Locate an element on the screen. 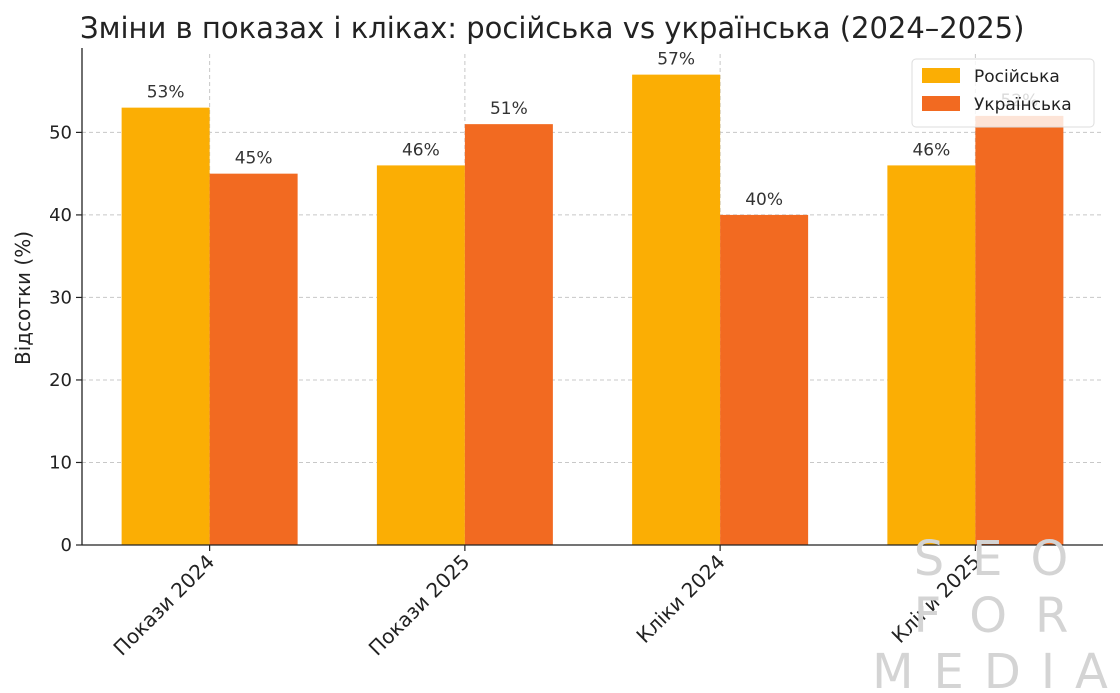  y-tick-label: 0 is located at coordinates (66, 545).